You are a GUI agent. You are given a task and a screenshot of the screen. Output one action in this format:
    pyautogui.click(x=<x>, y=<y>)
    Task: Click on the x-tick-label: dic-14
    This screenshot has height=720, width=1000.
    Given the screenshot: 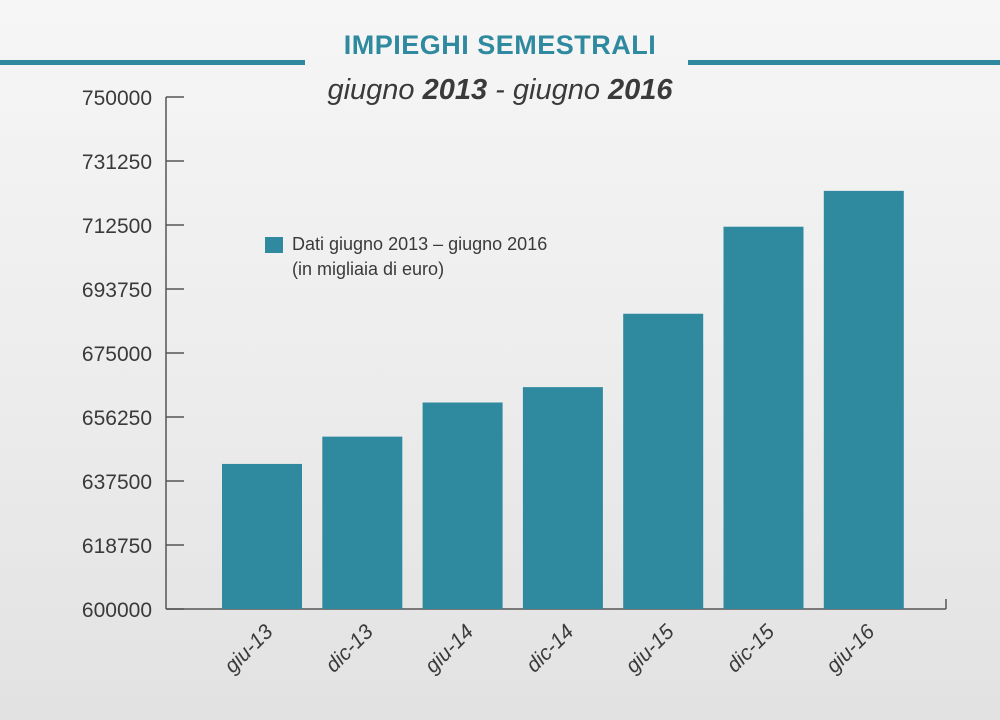 What is the action you would take?
    pyautogui.click(x=550, y=648)
    